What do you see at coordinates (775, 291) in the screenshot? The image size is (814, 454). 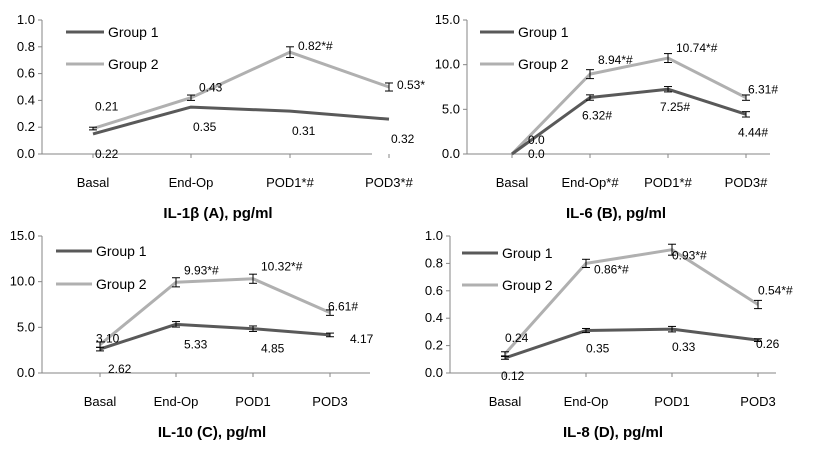 I see `data-label: 0.54*#` at bounding box center [775, 291].